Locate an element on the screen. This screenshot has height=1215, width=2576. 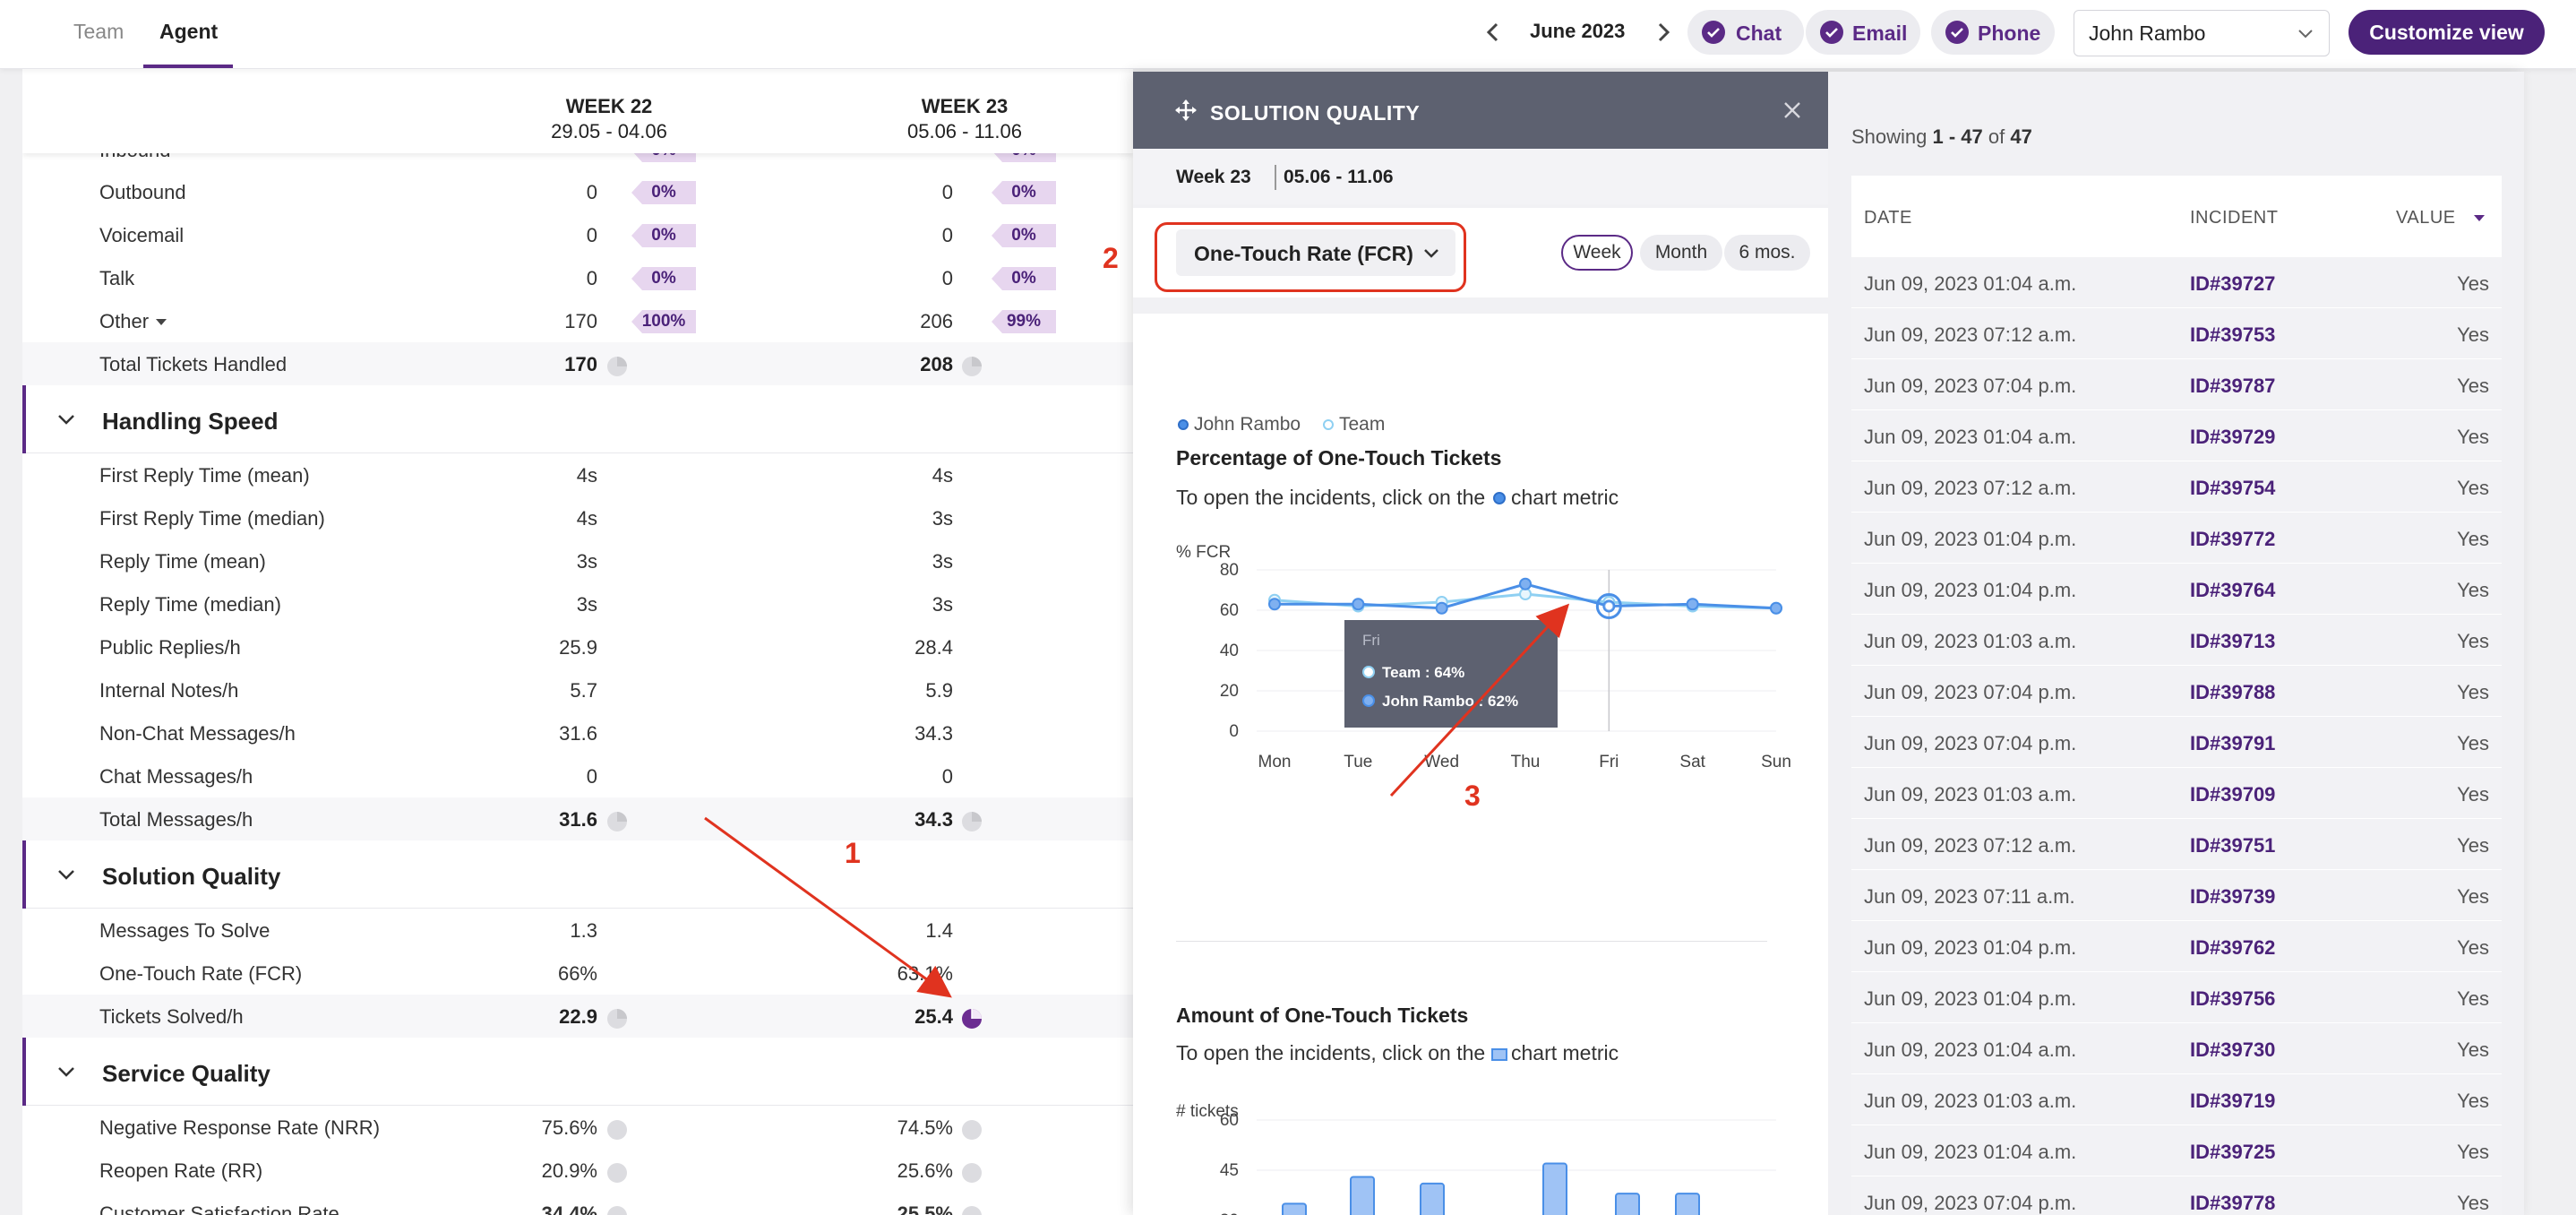
incident-link: ID#39713 is located at coordinates (2233, 641).